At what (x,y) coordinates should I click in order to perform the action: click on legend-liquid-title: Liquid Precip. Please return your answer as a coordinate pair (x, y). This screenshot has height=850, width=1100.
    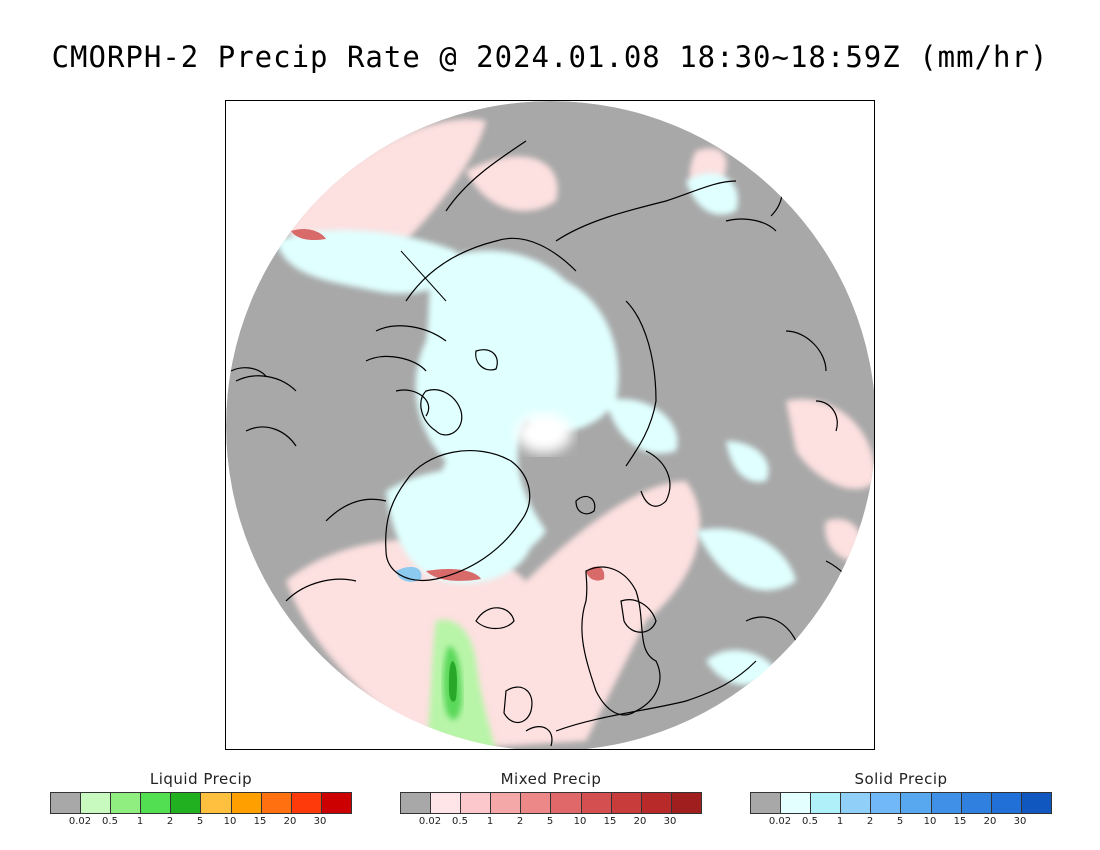
    Looking at the image, I should click on (201, 779).